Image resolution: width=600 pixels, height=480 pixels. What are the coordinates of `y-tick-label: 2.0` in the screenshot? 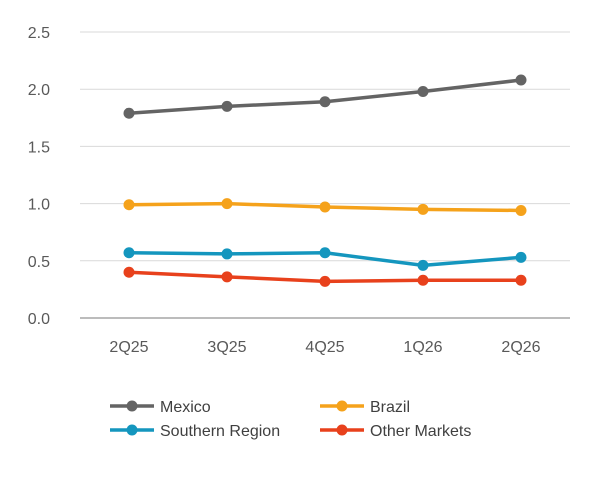 It's located at (39, 90).